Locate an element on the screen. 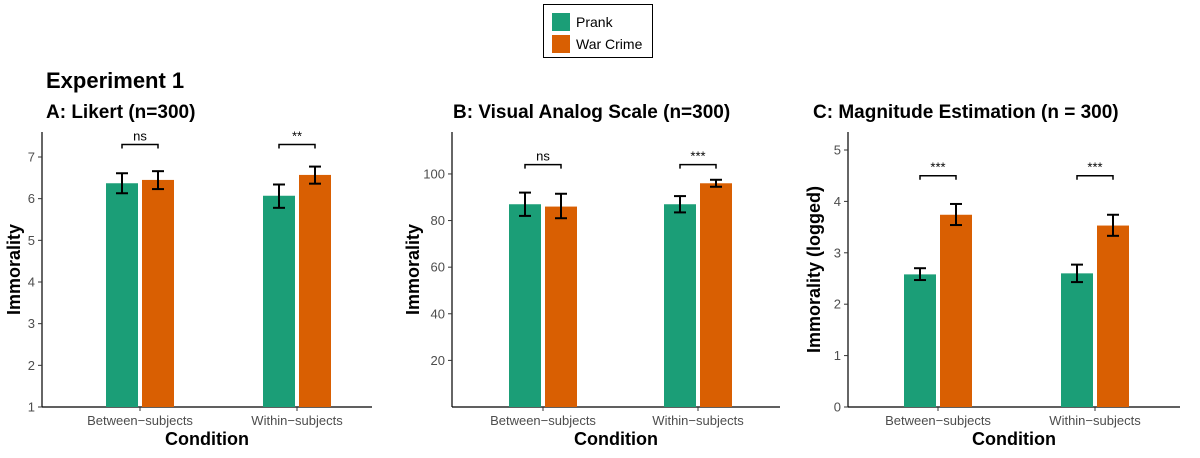 This screenshot has height=458, width=1200. y-tick-label: 80 is located at coordinates (438, 220).